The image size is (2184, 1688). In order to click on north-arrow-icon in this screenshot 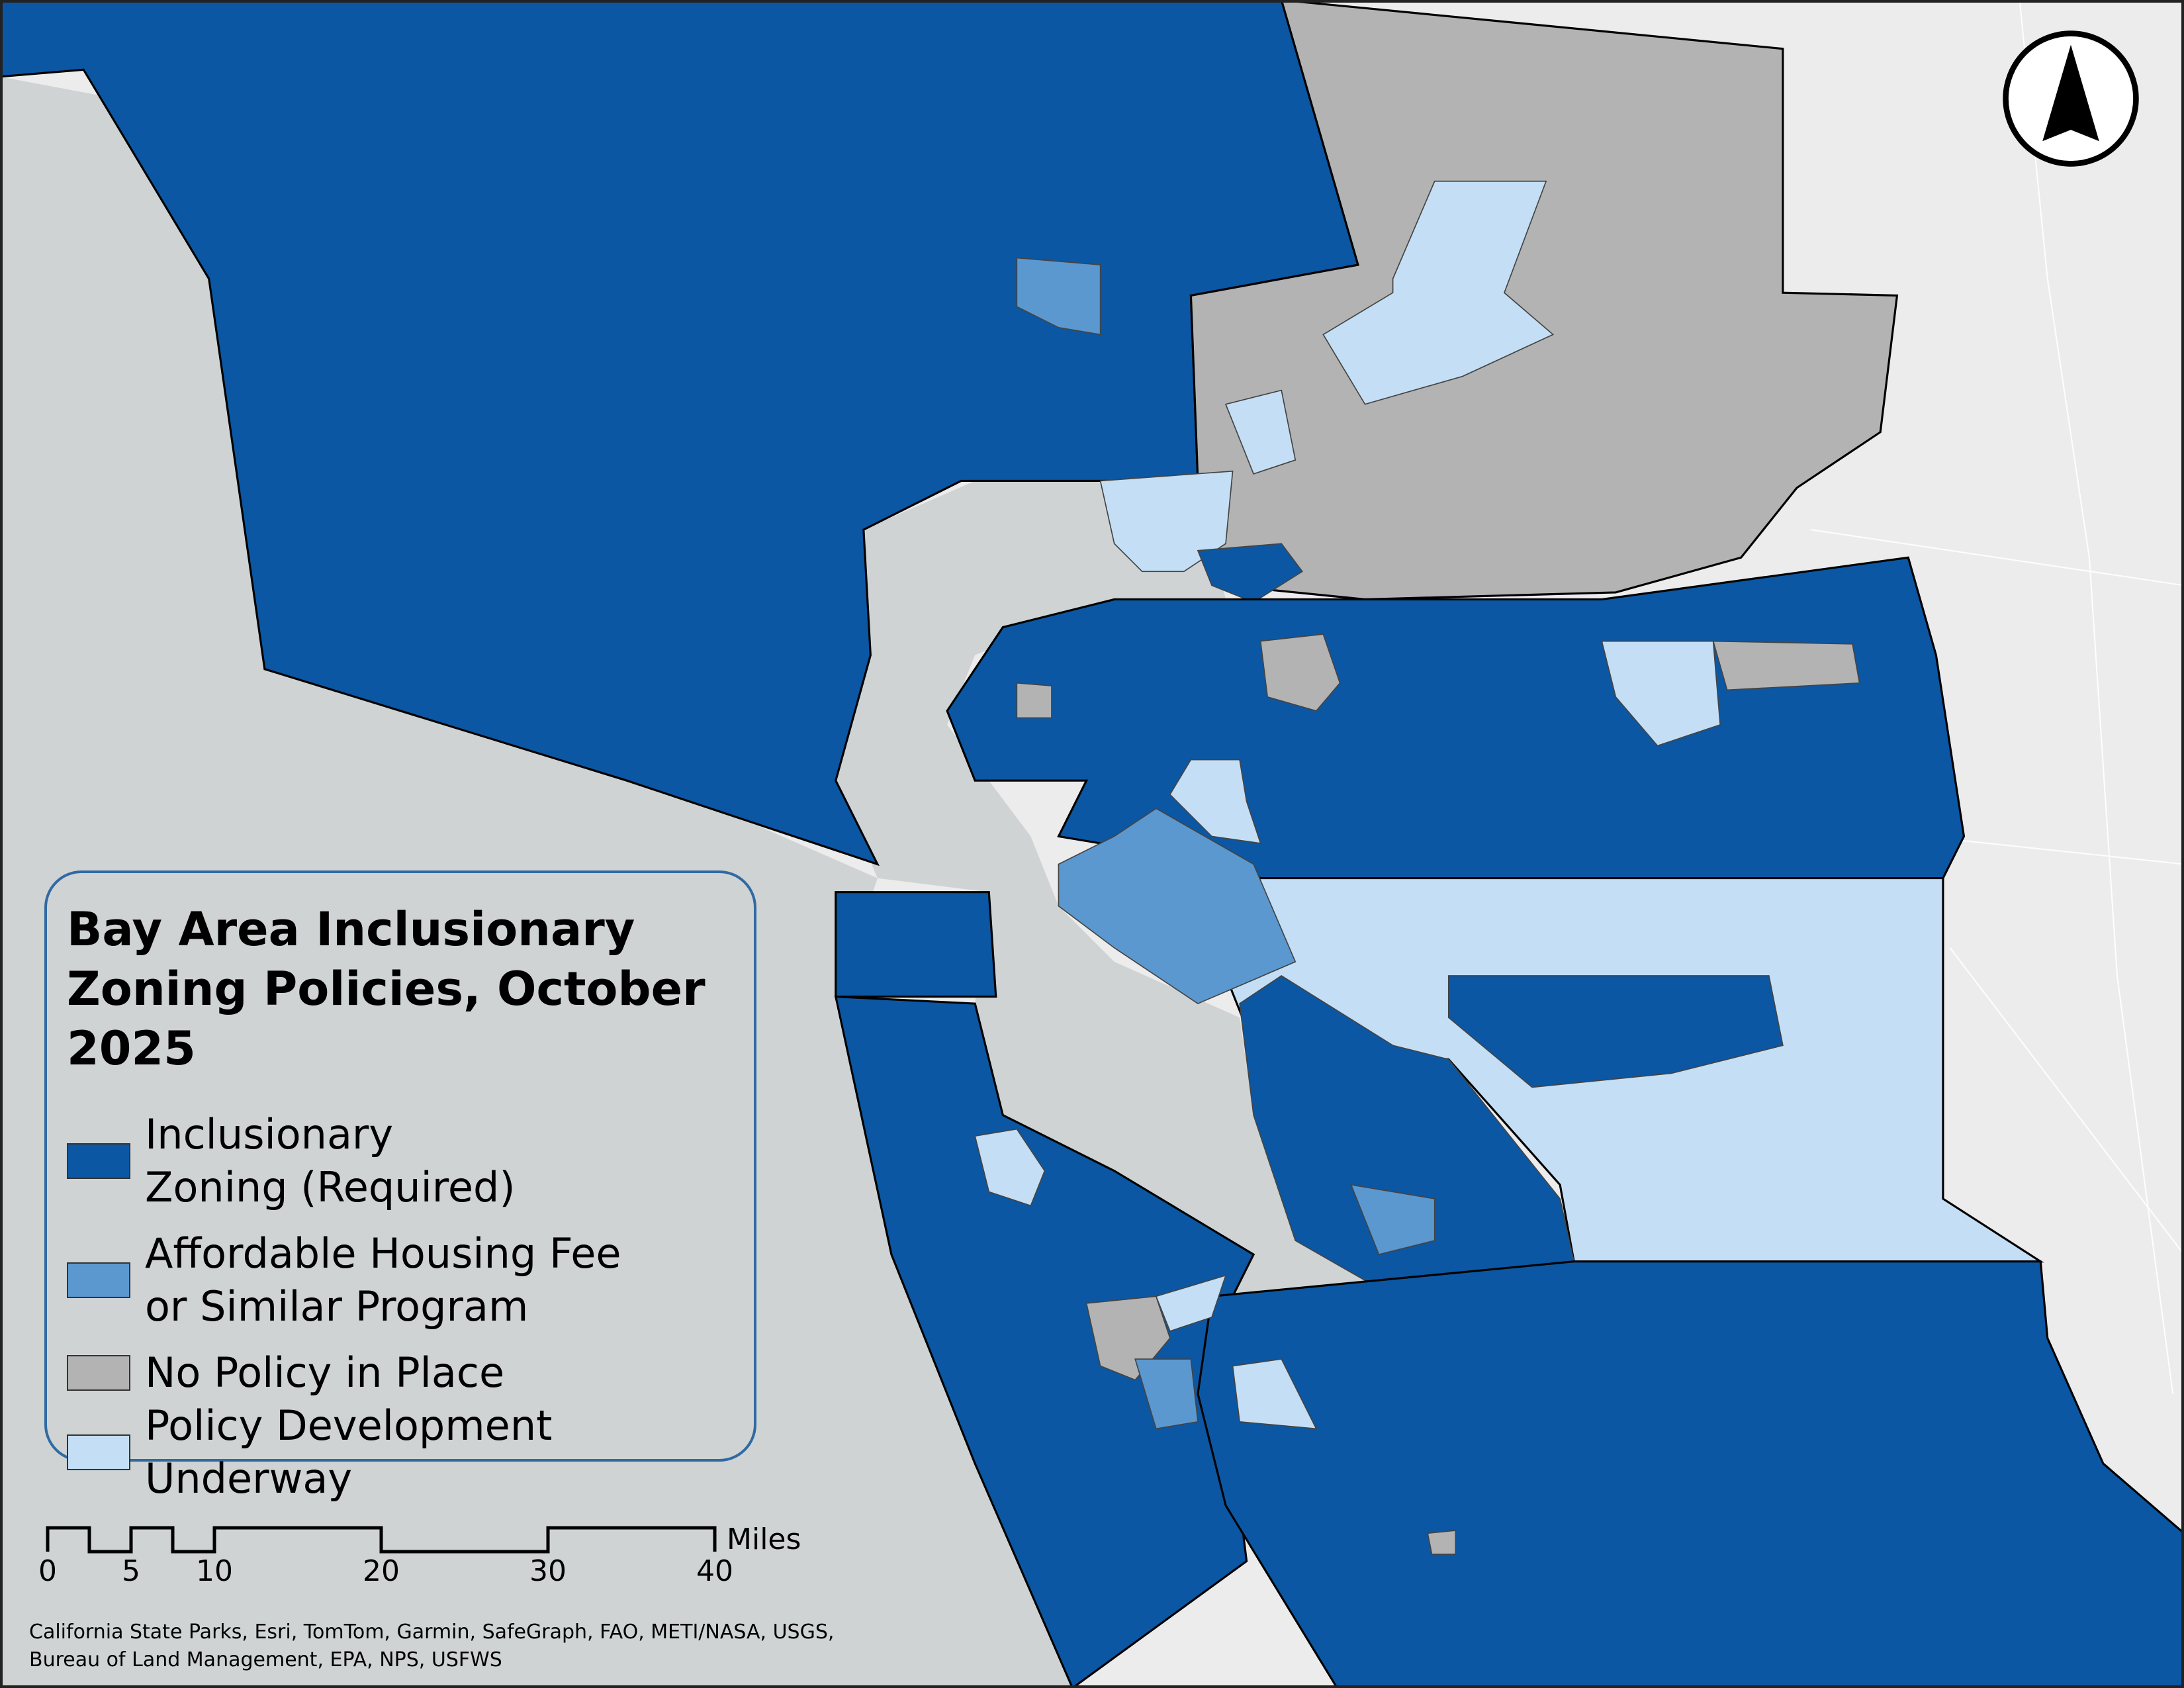, I will do `click(2071, 98)`.